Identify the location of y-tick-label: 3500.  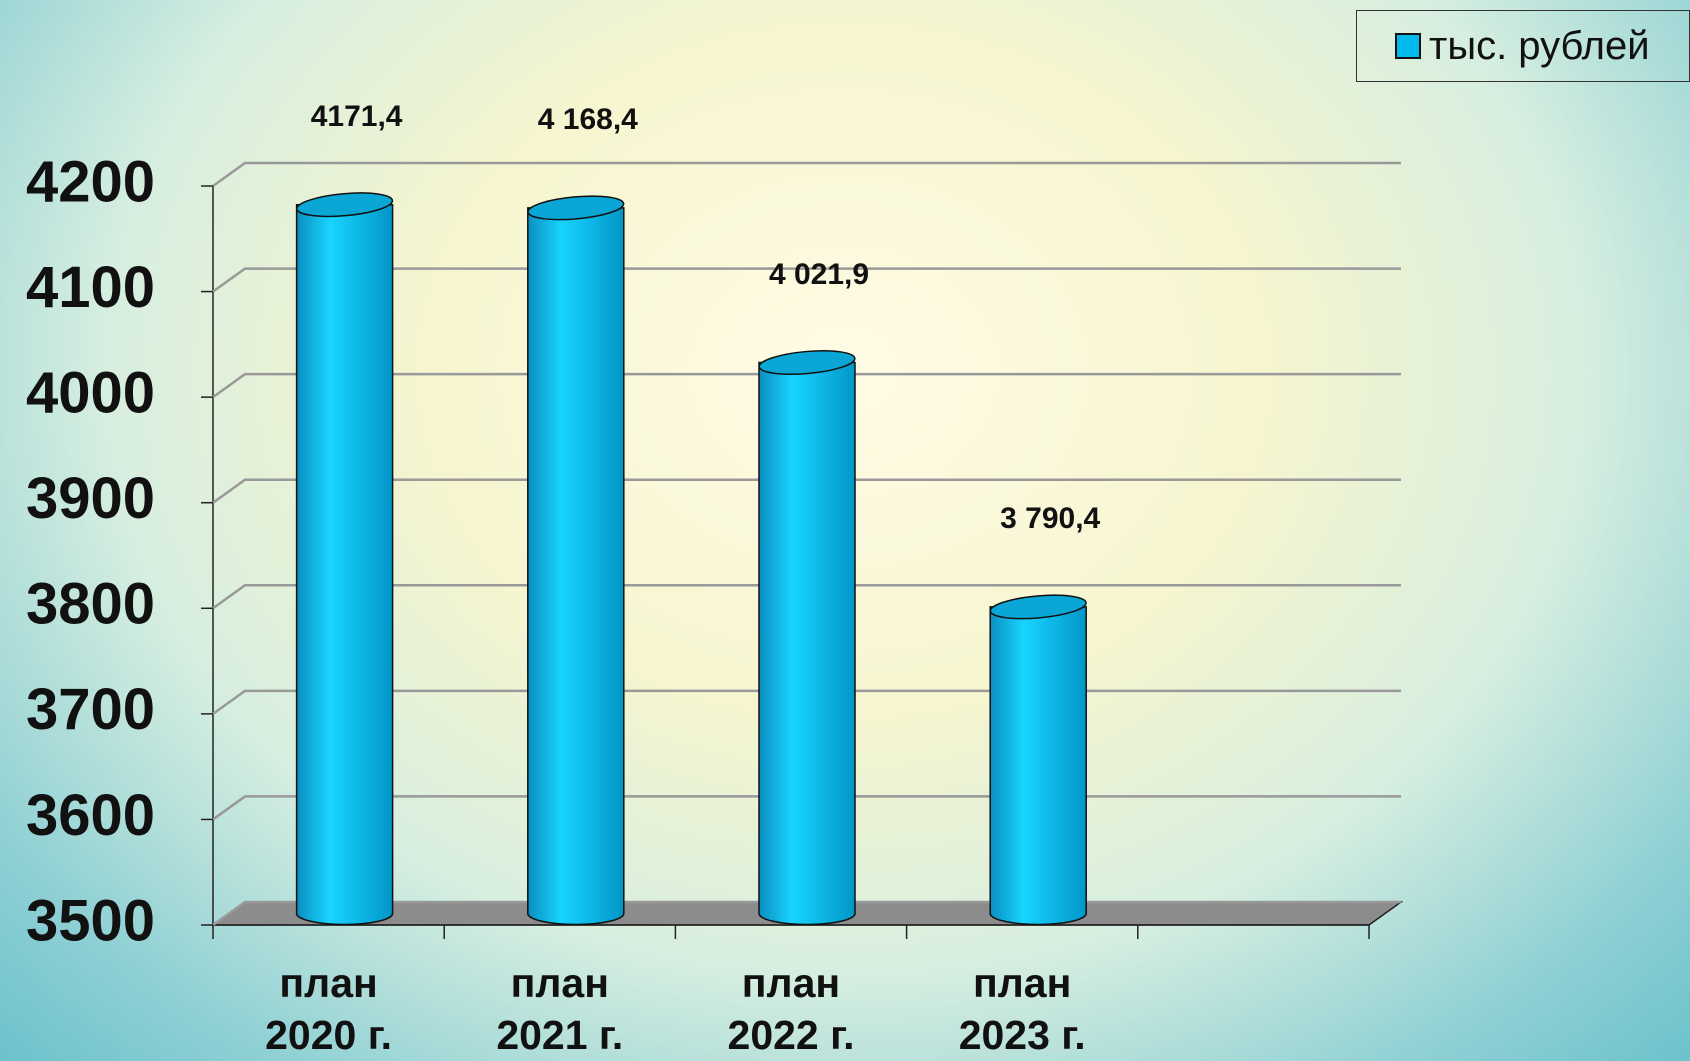
(90, 920).